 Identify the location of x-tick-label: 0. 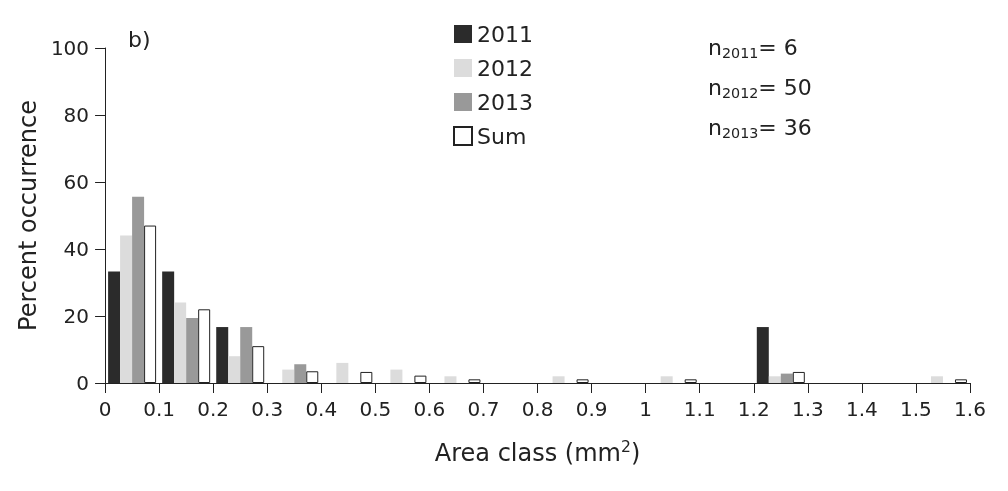
(105, 409).